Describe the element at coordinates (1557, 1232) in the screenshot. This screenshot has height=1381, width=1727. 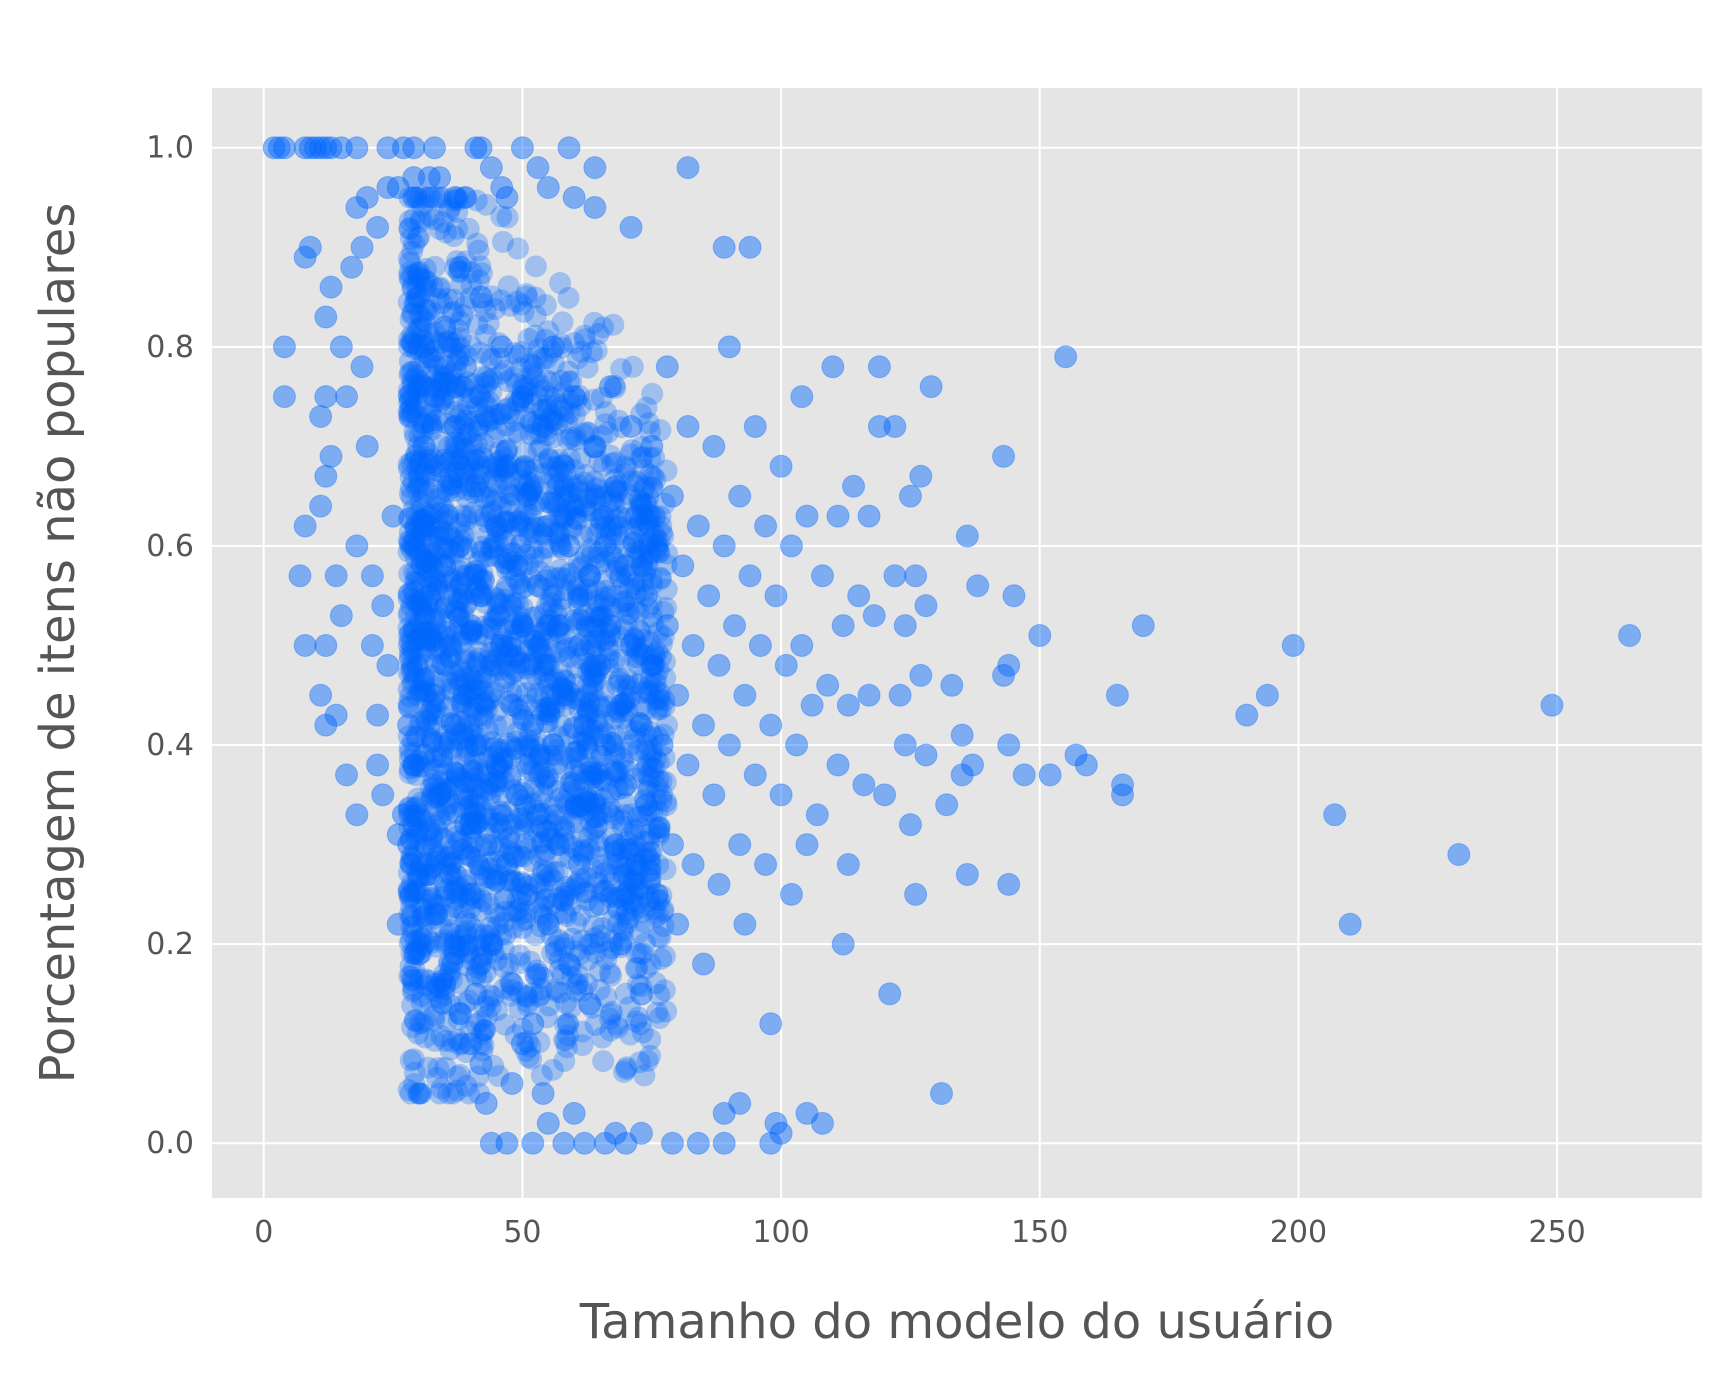
I see `x-tick-label: 250` at that location.